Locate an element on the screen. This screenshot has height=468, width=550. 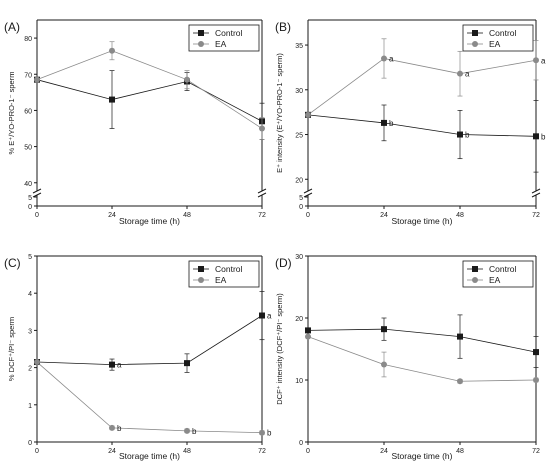
y-tick-label: 3 is located at coordinates (30, 331).